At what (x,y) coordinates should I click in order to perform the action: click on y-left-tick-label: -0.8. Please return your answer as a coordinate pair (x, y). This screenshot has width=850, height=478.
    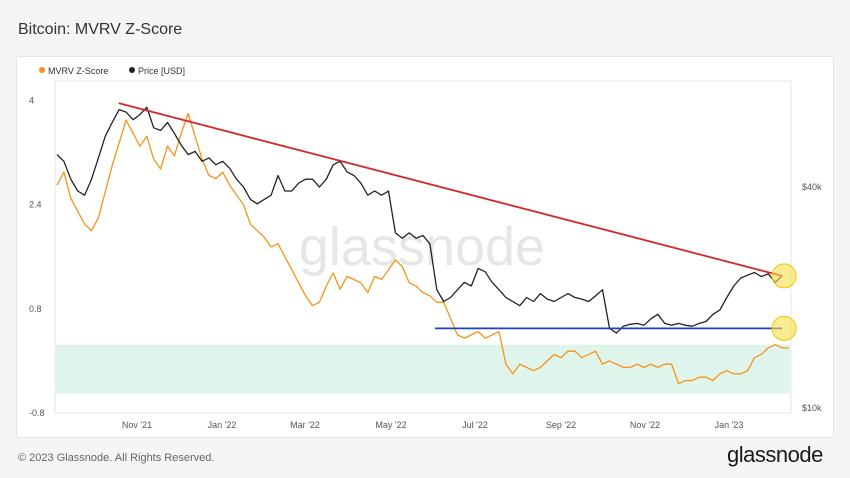
    Looking at the image, I should click on (37, 413).